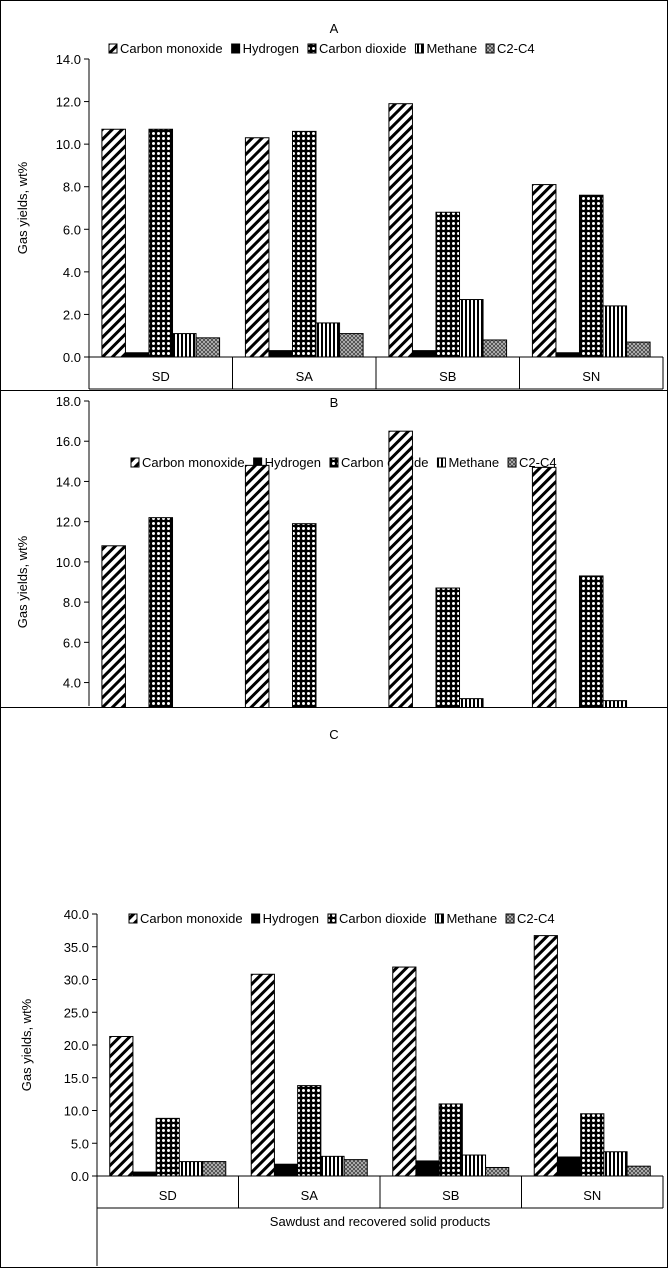 Image resolution: width=670 pixels, height=1268 pixels. Describe the element at coordinates (184, 345) in the screenshot. I see `bar-sd-methane` at that location.